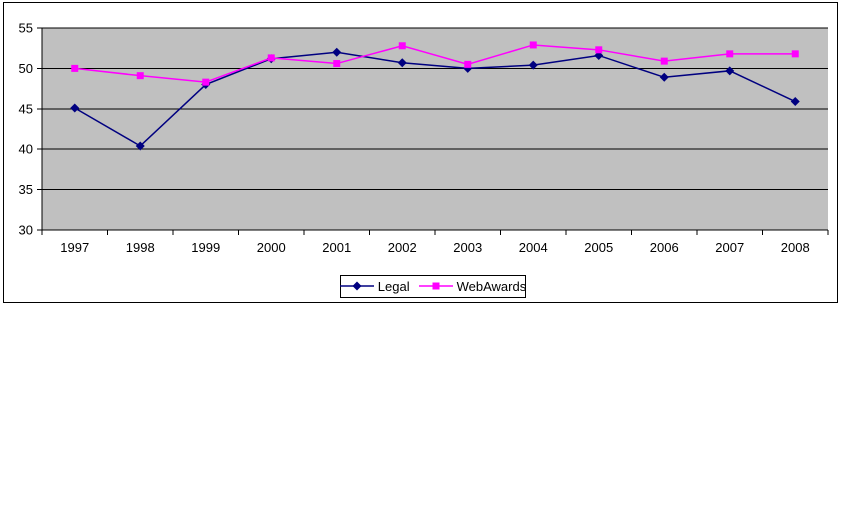 This screenshot has height=512, width=845. I want to click on x-axis-label: 2004, so click(533, 247).